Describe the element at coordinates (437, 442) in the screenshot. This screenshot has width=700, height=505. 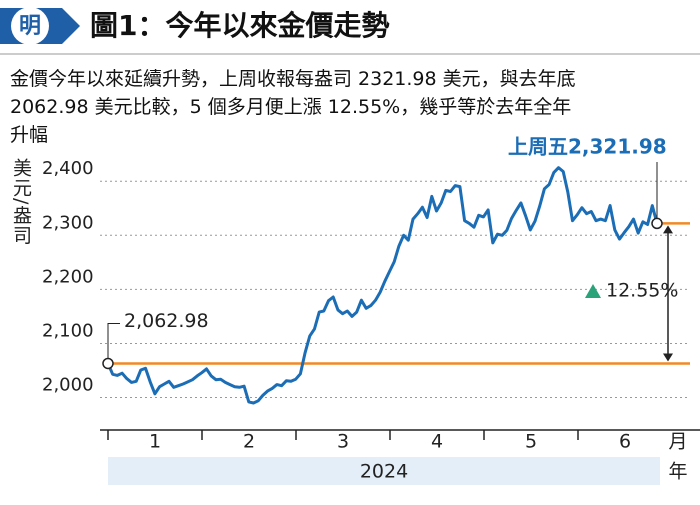
I see `x-tick-label: 4` at that location.